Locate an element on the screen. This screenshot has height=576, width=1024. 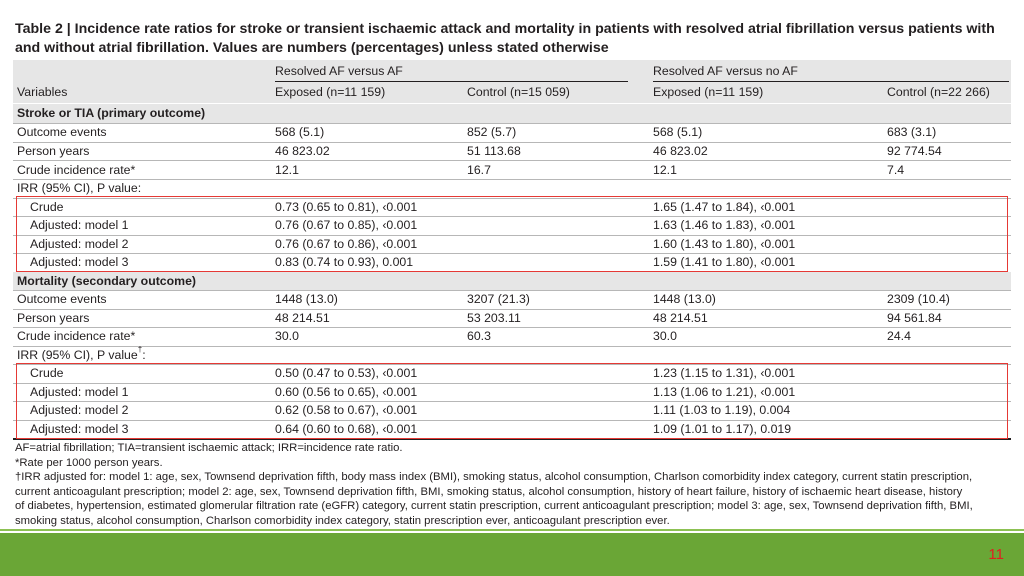
group-label-2: Resolved AF versus no AF is located at coordinates (725, 71).